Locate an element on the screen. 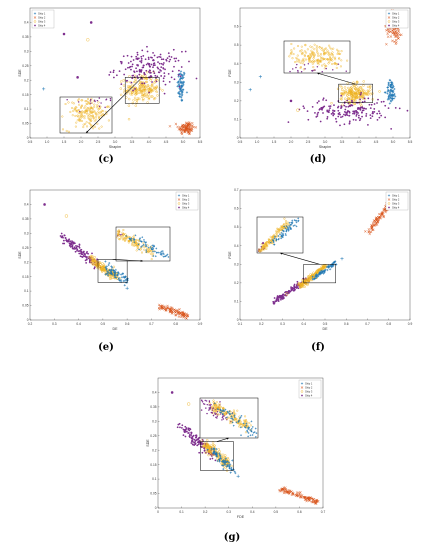  outlier-point-ship1 is located at coordinates (44, 89).